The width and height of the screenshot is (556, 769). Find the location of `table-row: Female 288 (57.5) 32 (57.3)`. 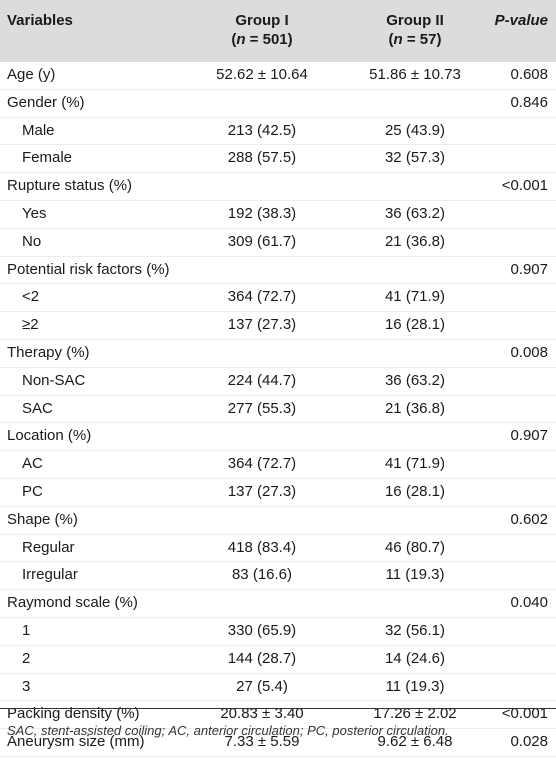

table-row: Female 288 (57.5) 32 (57.3) is located at coordinates (278, 159).